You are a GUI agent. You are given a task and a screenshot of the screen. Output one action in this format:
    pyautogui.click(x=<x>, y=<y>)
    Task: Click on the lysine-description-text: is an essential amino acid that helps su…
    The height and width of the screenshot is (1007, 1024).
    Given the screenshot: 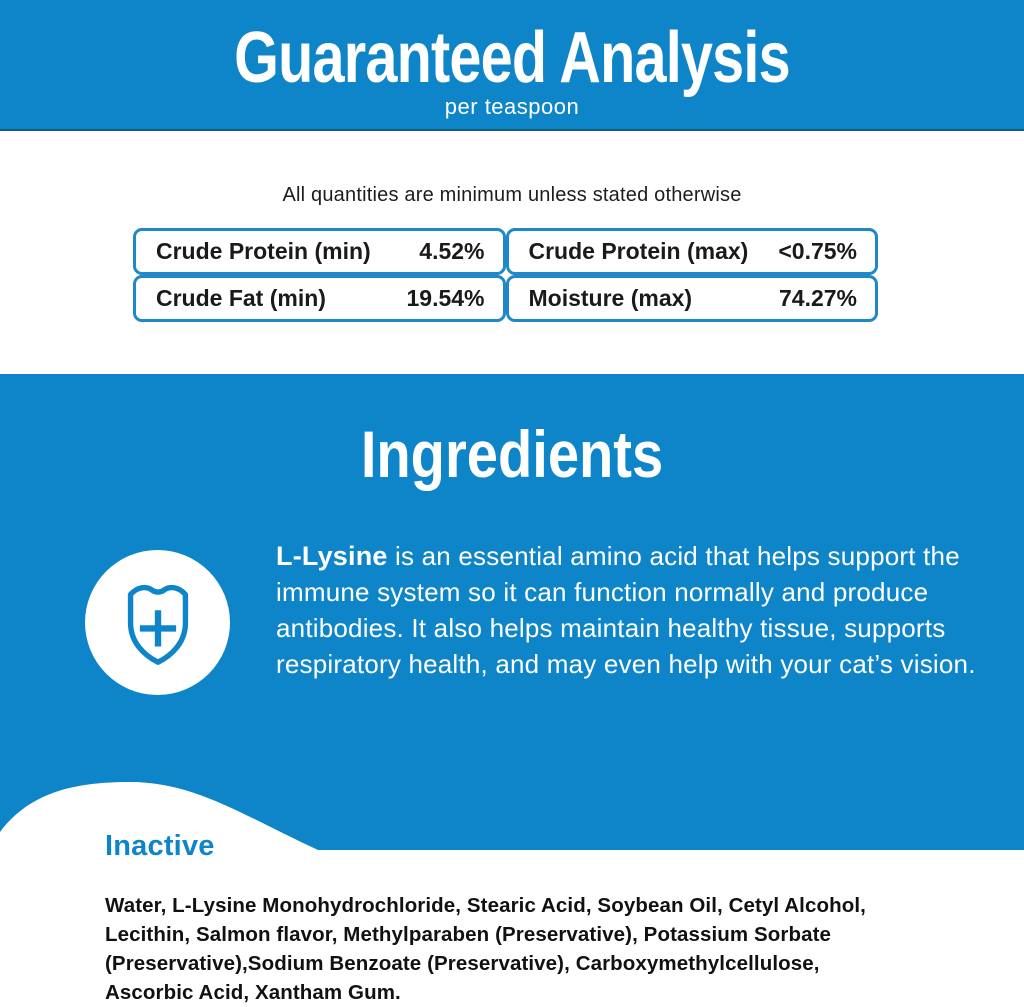 What is the action you would take?
    pyautogui.click(x=626, y=610)
    